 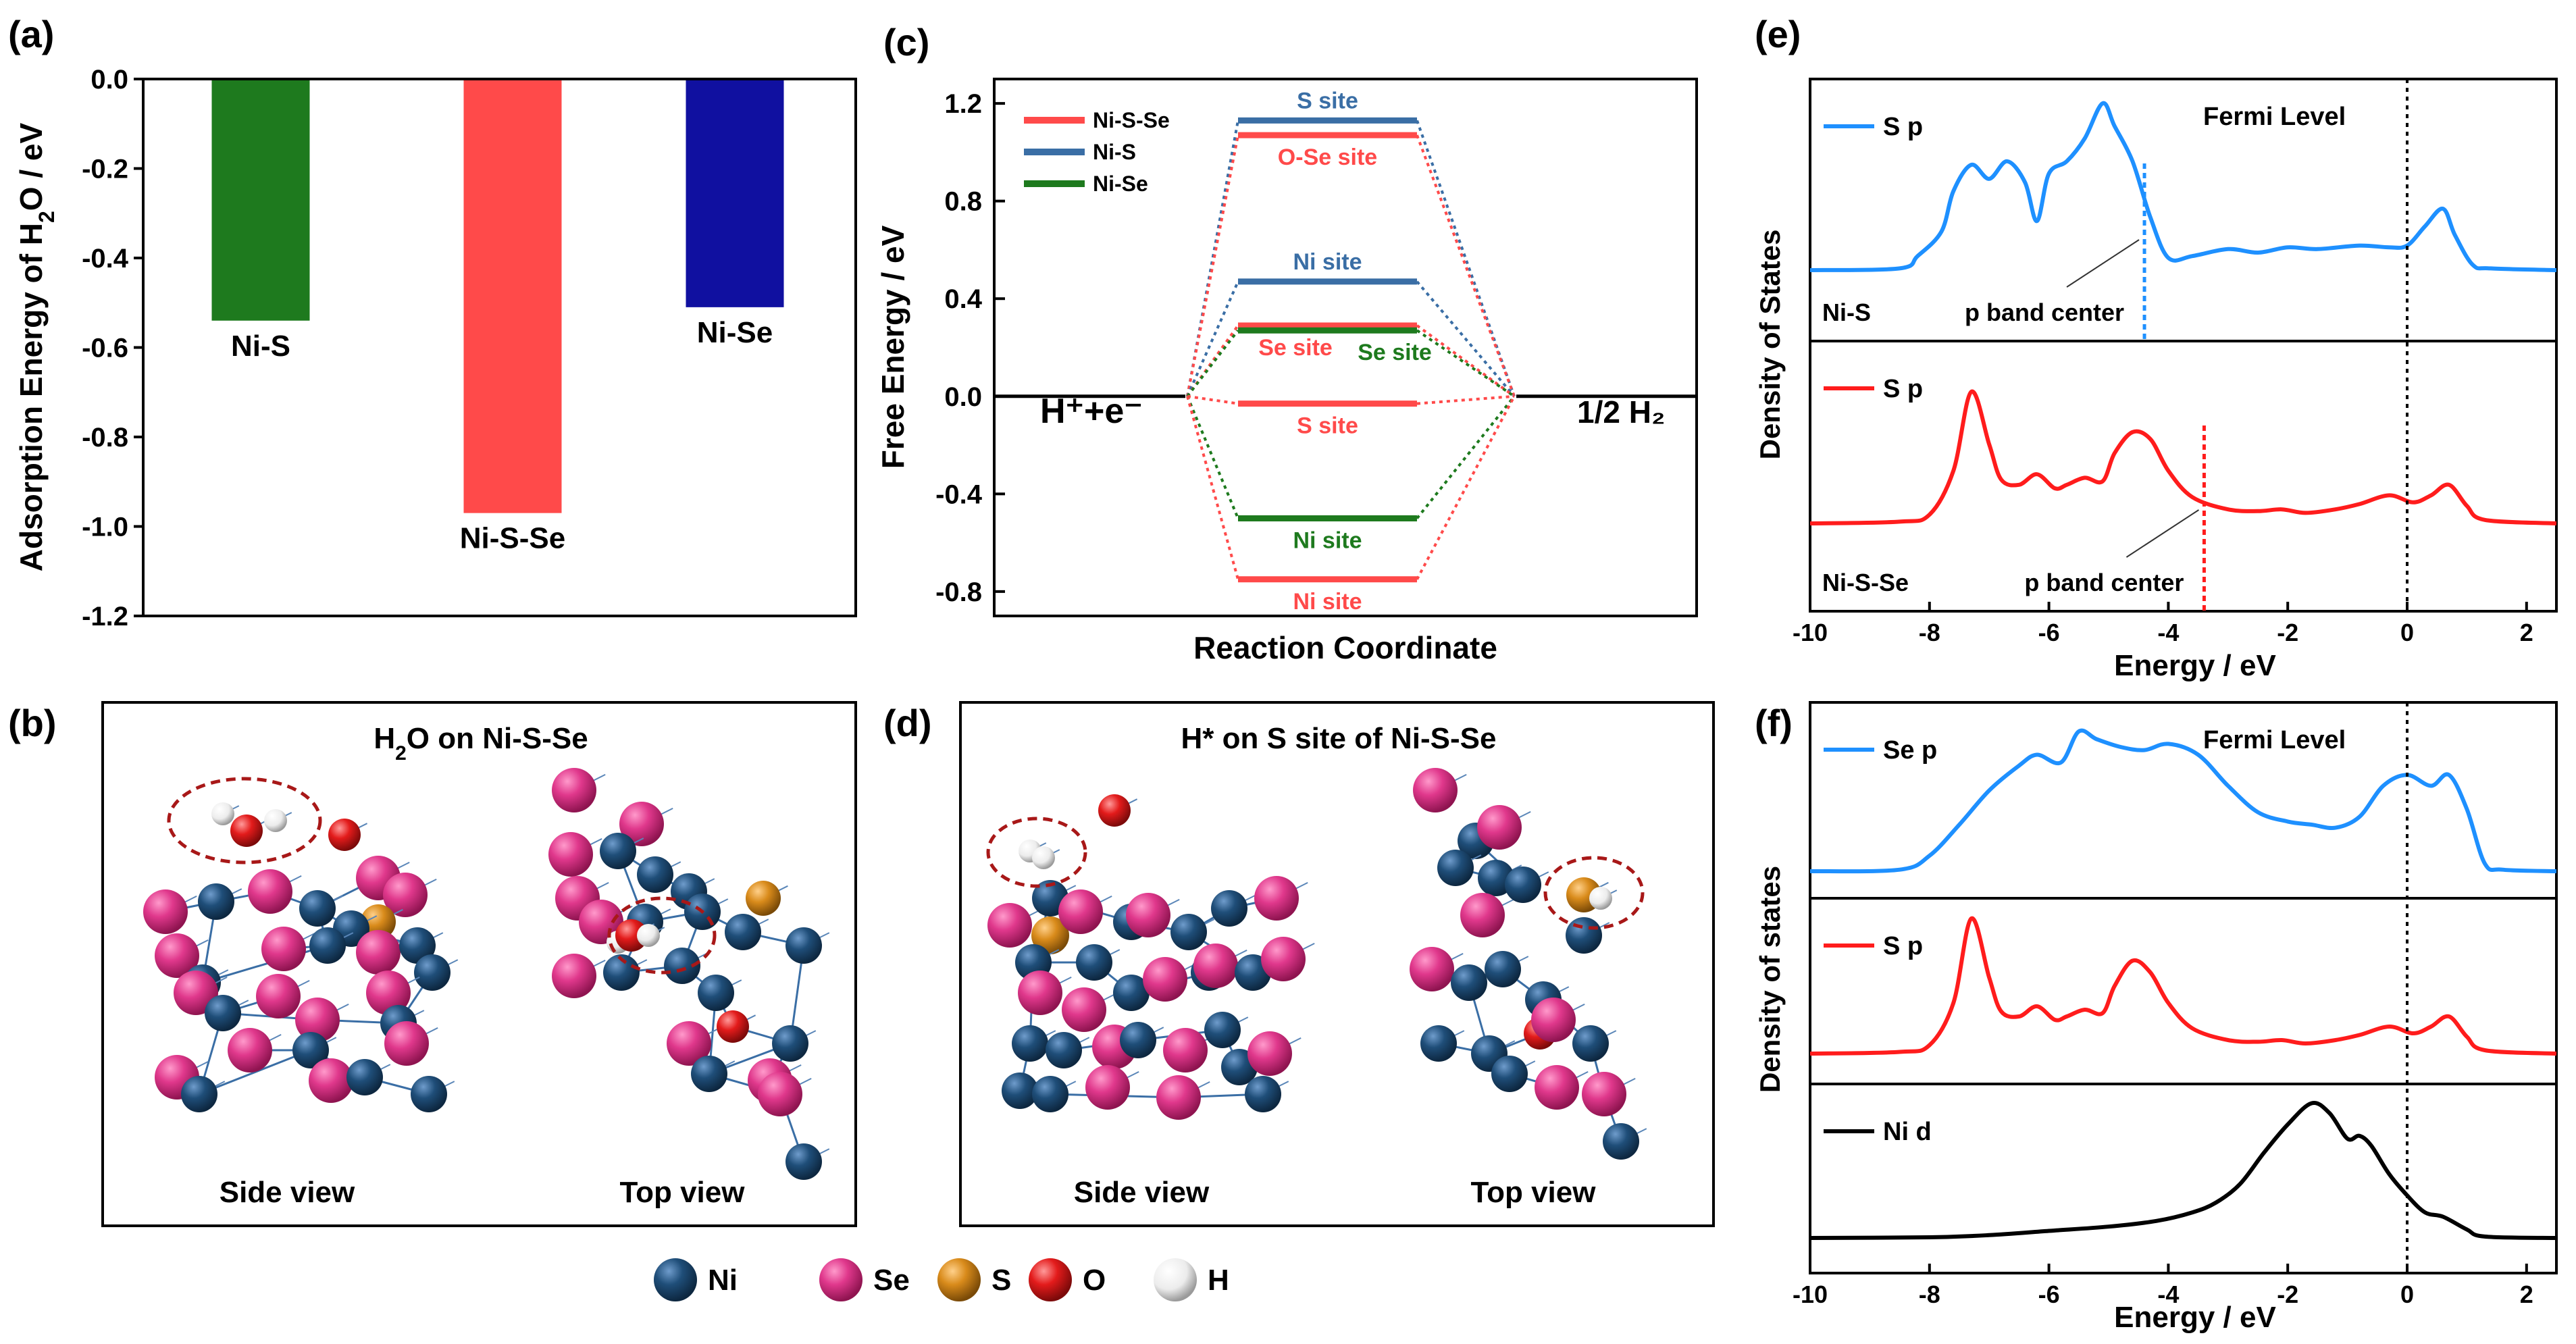 What do you see at coordinates (479, 964) in the screenshot?
I see `structure-b: H2O on Ni-S-Se Side view Top view` at bounding box center [479, 964].